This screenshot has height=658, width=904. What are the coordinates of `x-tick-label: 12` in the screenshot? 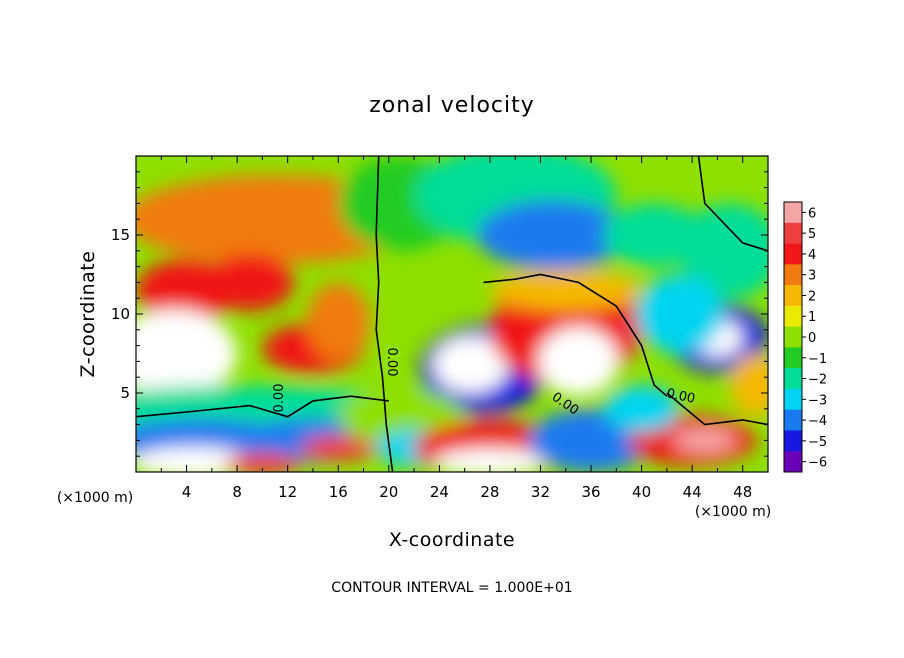 It's located at (287, 492).